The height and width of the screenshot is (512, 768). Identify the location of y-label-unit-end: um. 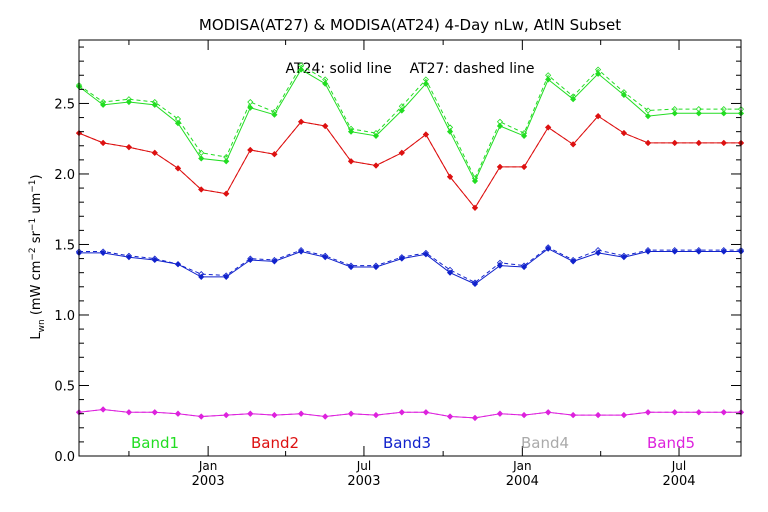
(36, 205).